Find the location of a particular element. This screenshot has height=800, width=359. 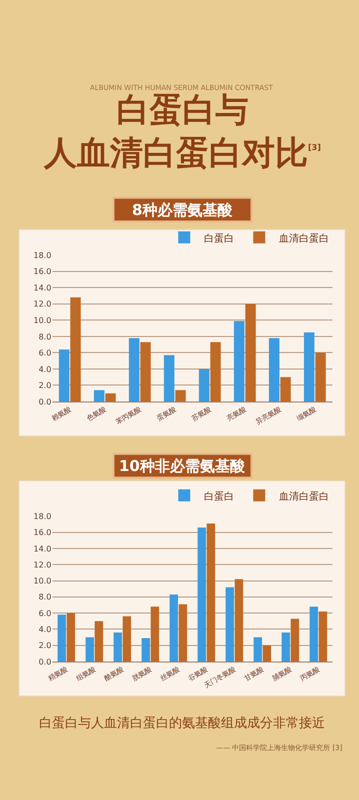

text: 白蛋白与人血清白蛋白的氨基酸组成成分非常接近 is located at coordinates (182, 723).